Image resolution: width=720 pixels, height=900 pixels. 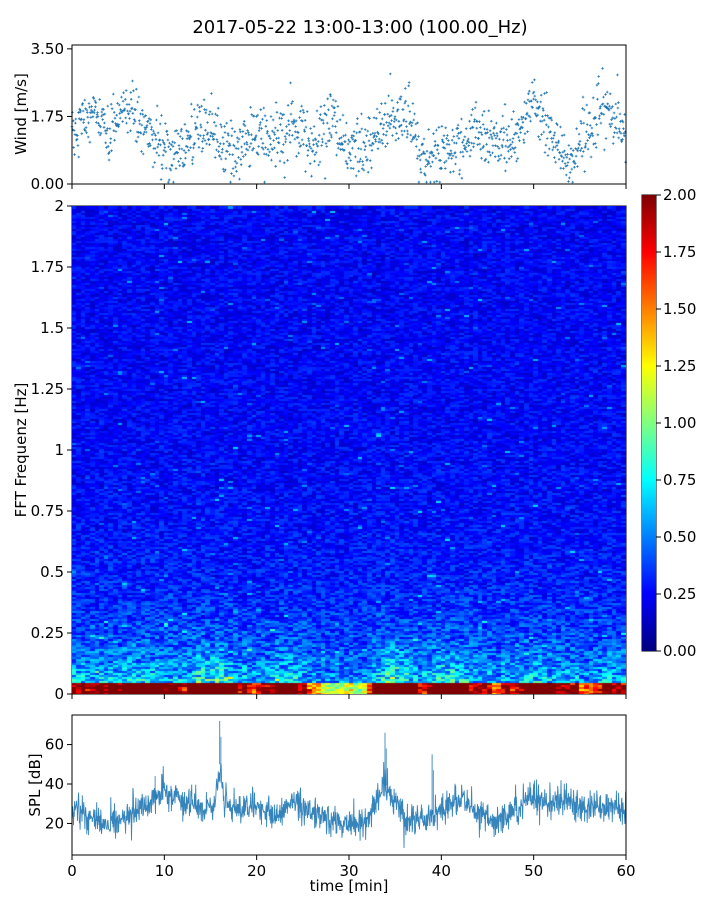 I want to click on spl-line-series, so click(x=349, y=784).